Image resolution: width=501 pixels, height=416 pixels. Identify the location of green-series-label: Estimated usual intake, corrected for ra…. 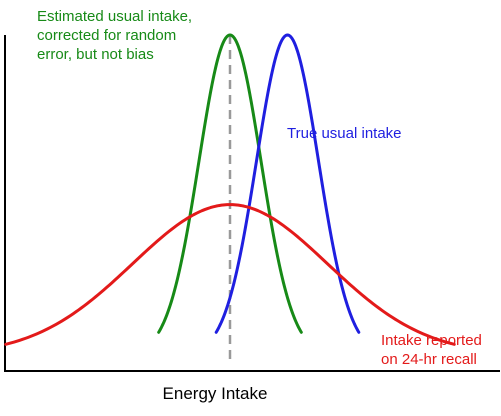
(115, 35).